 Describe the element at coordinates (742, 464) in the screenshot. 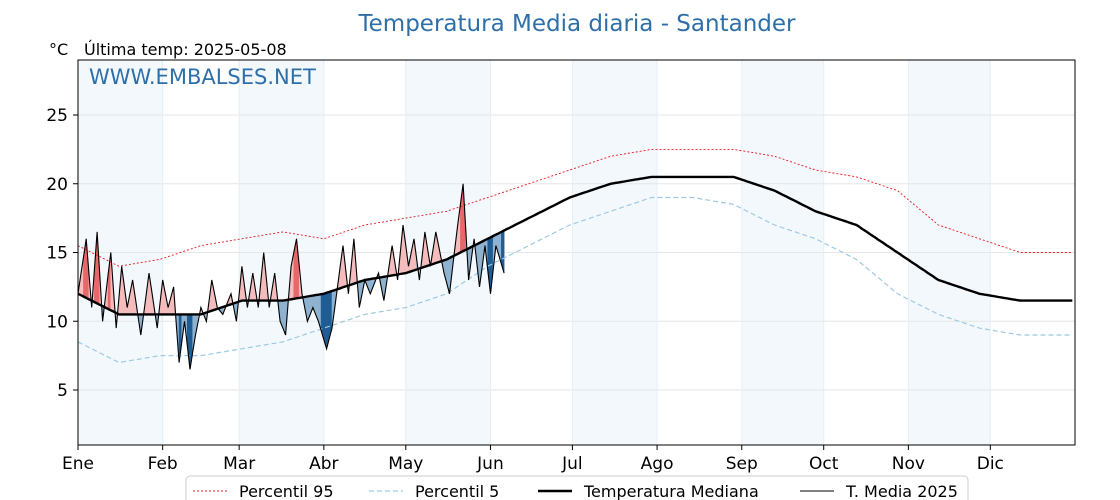

I see `x-tick-label: Sep` at that location.